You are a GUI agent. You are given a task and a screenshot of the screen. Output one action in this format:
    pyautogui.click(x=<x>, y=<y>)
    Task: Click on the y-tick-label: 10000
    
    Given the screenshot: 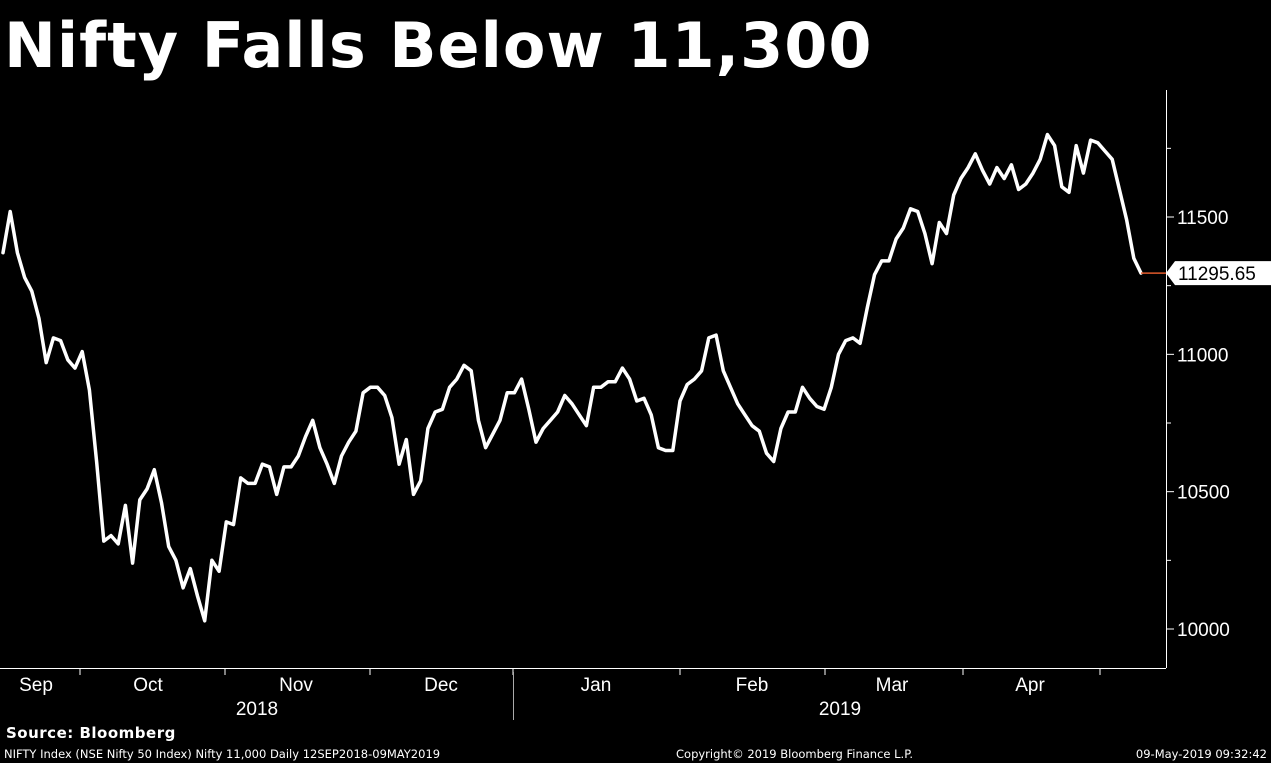 What is the action you would take?
    pyautogui.click(x=1203, y=630)
    